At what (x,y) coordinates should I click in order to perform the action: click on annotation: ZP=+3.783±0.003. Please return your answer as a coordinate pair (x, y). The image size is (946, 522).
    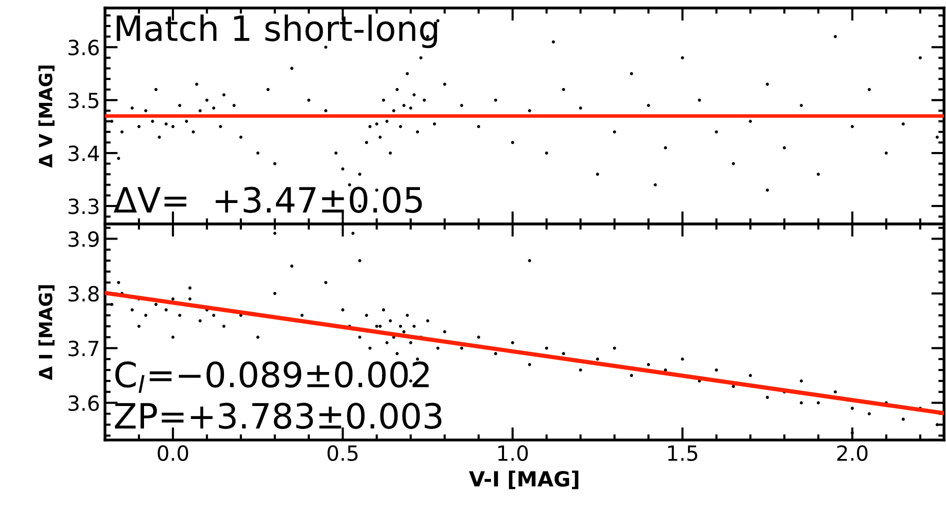
    Looking at the image, I should click on (278, 415).